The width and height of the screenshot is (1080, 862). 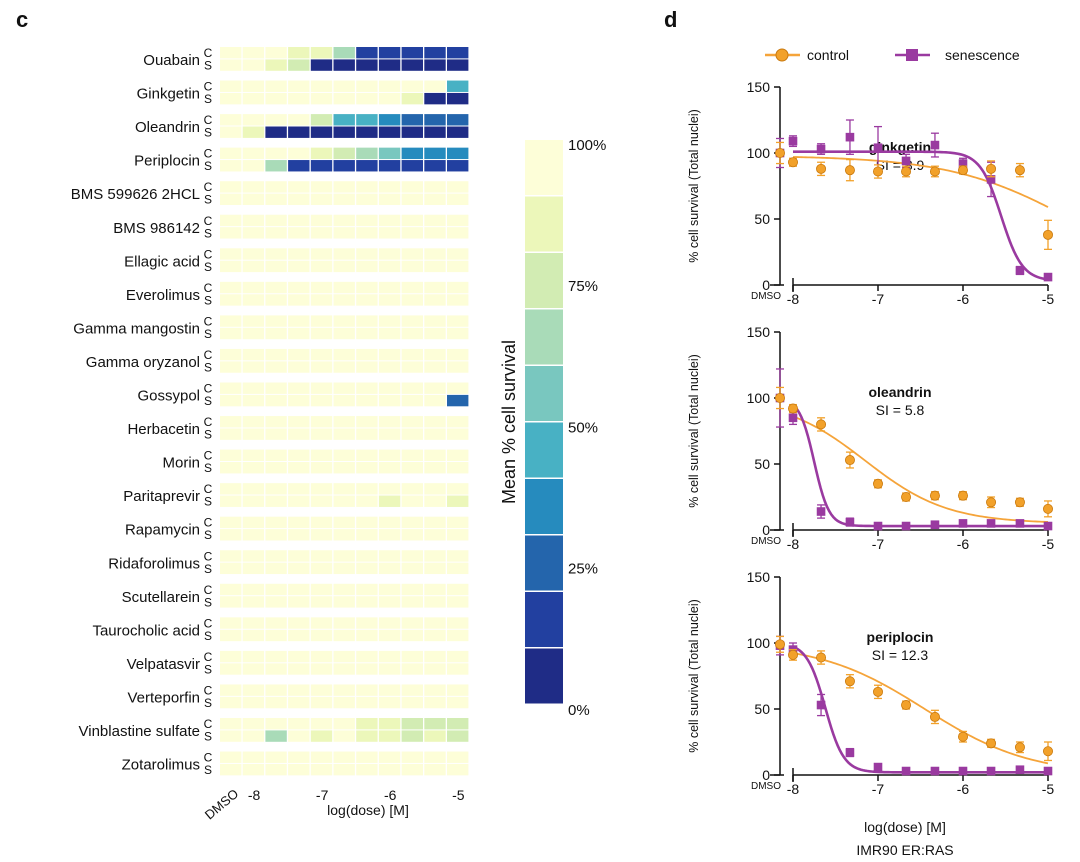 What do you see at coordinates (762, 219) in the screenshot?
I see `y-tick-label: 50` at bounding box center [762, 219].